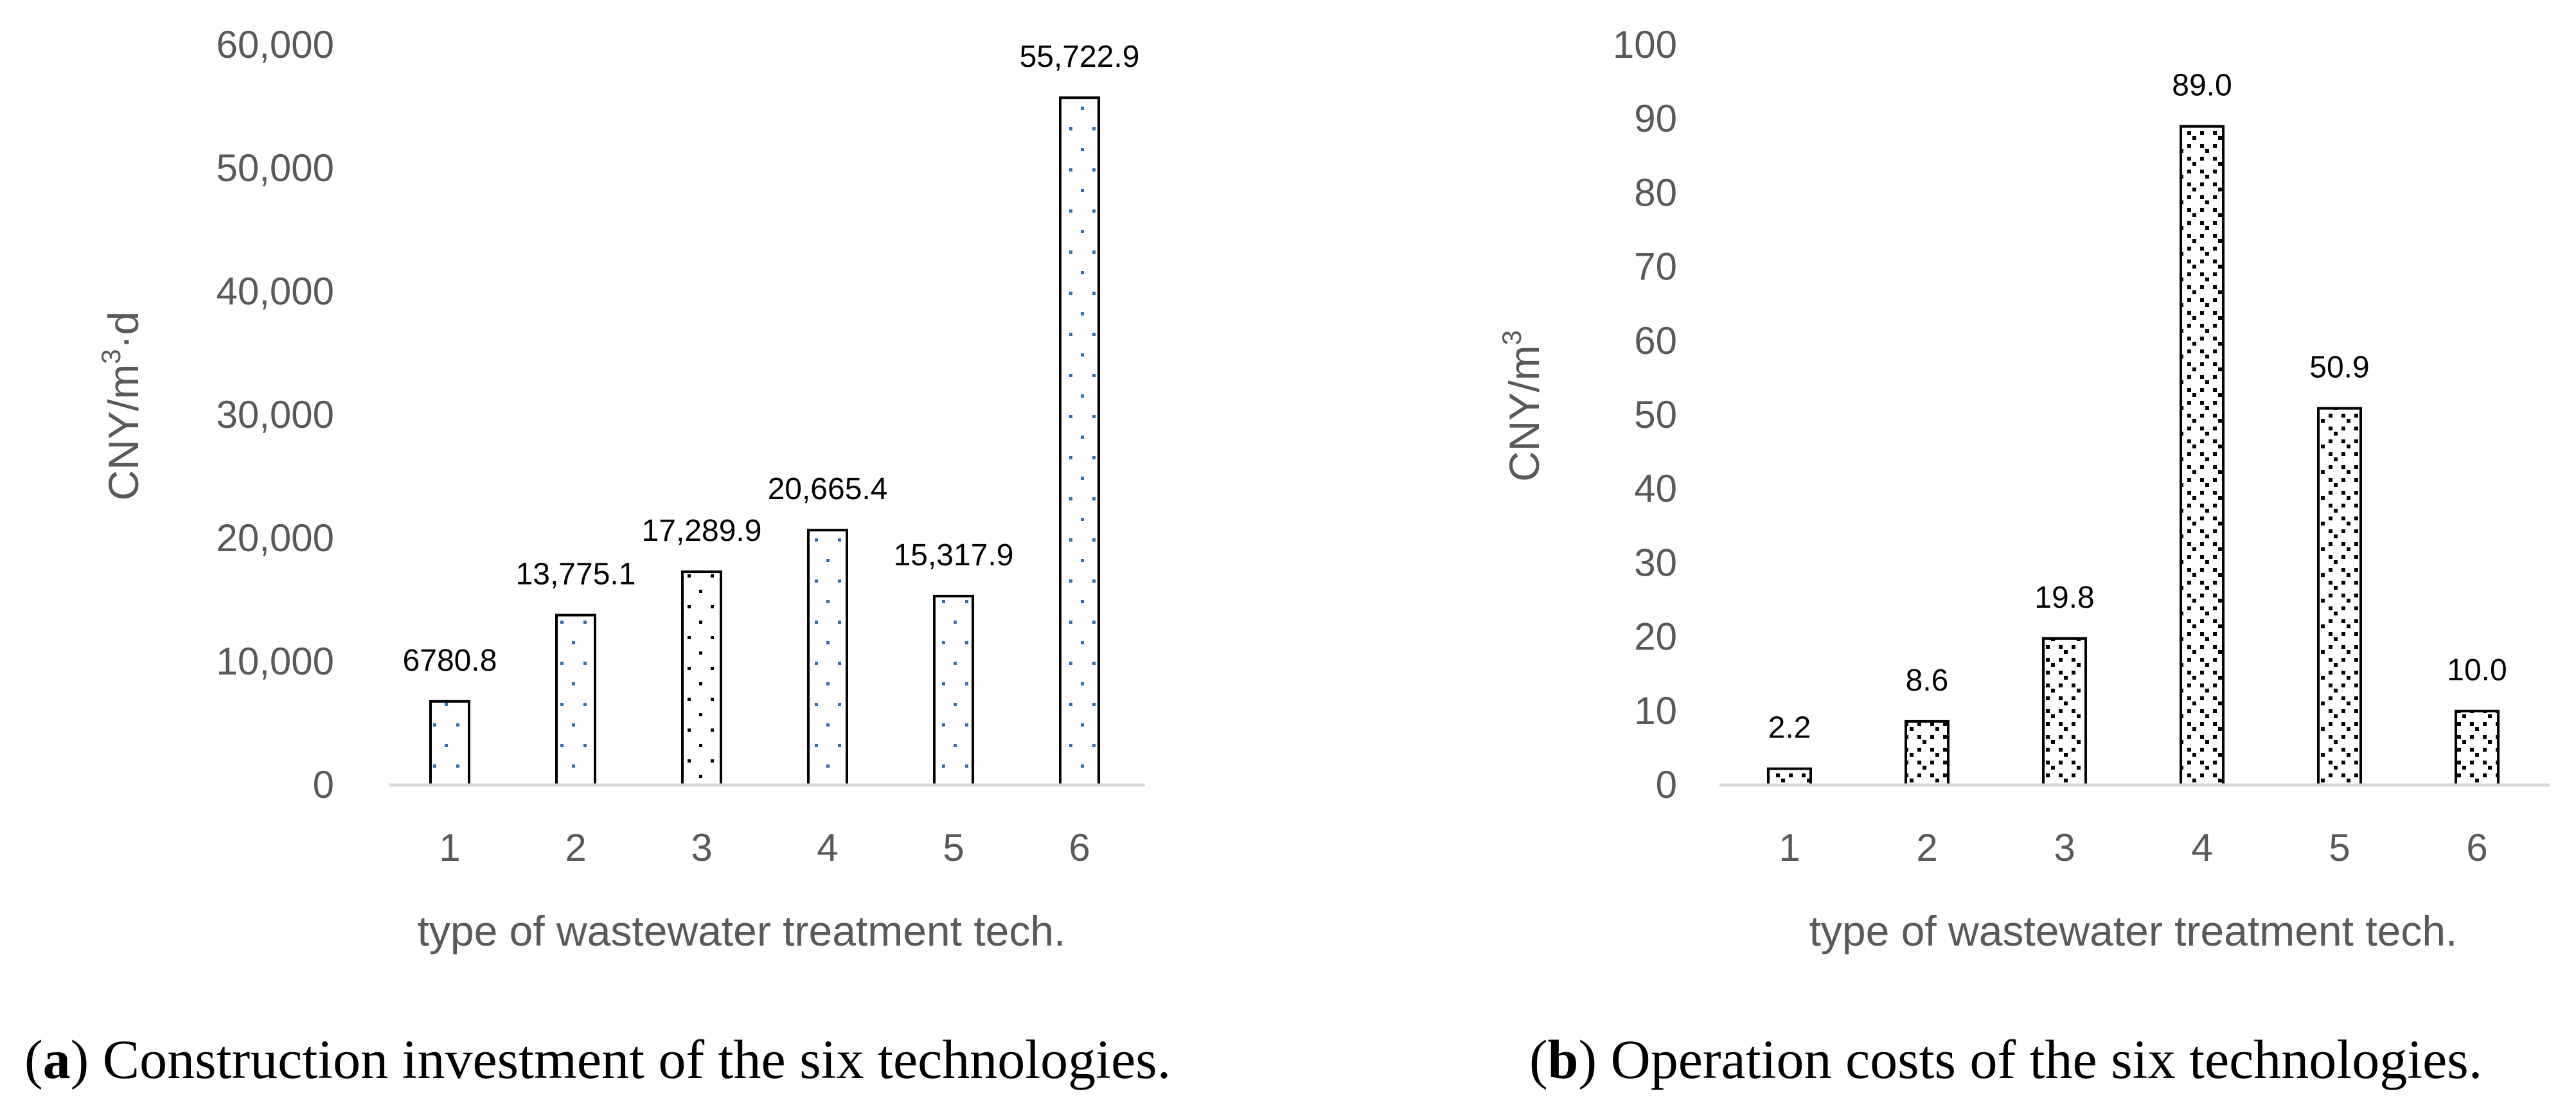 This screenshot has height=1112, width=2576. Describe the element at coordinates (1656, 340) in the screenshot. I see `y-tick-label: 60` at that location.